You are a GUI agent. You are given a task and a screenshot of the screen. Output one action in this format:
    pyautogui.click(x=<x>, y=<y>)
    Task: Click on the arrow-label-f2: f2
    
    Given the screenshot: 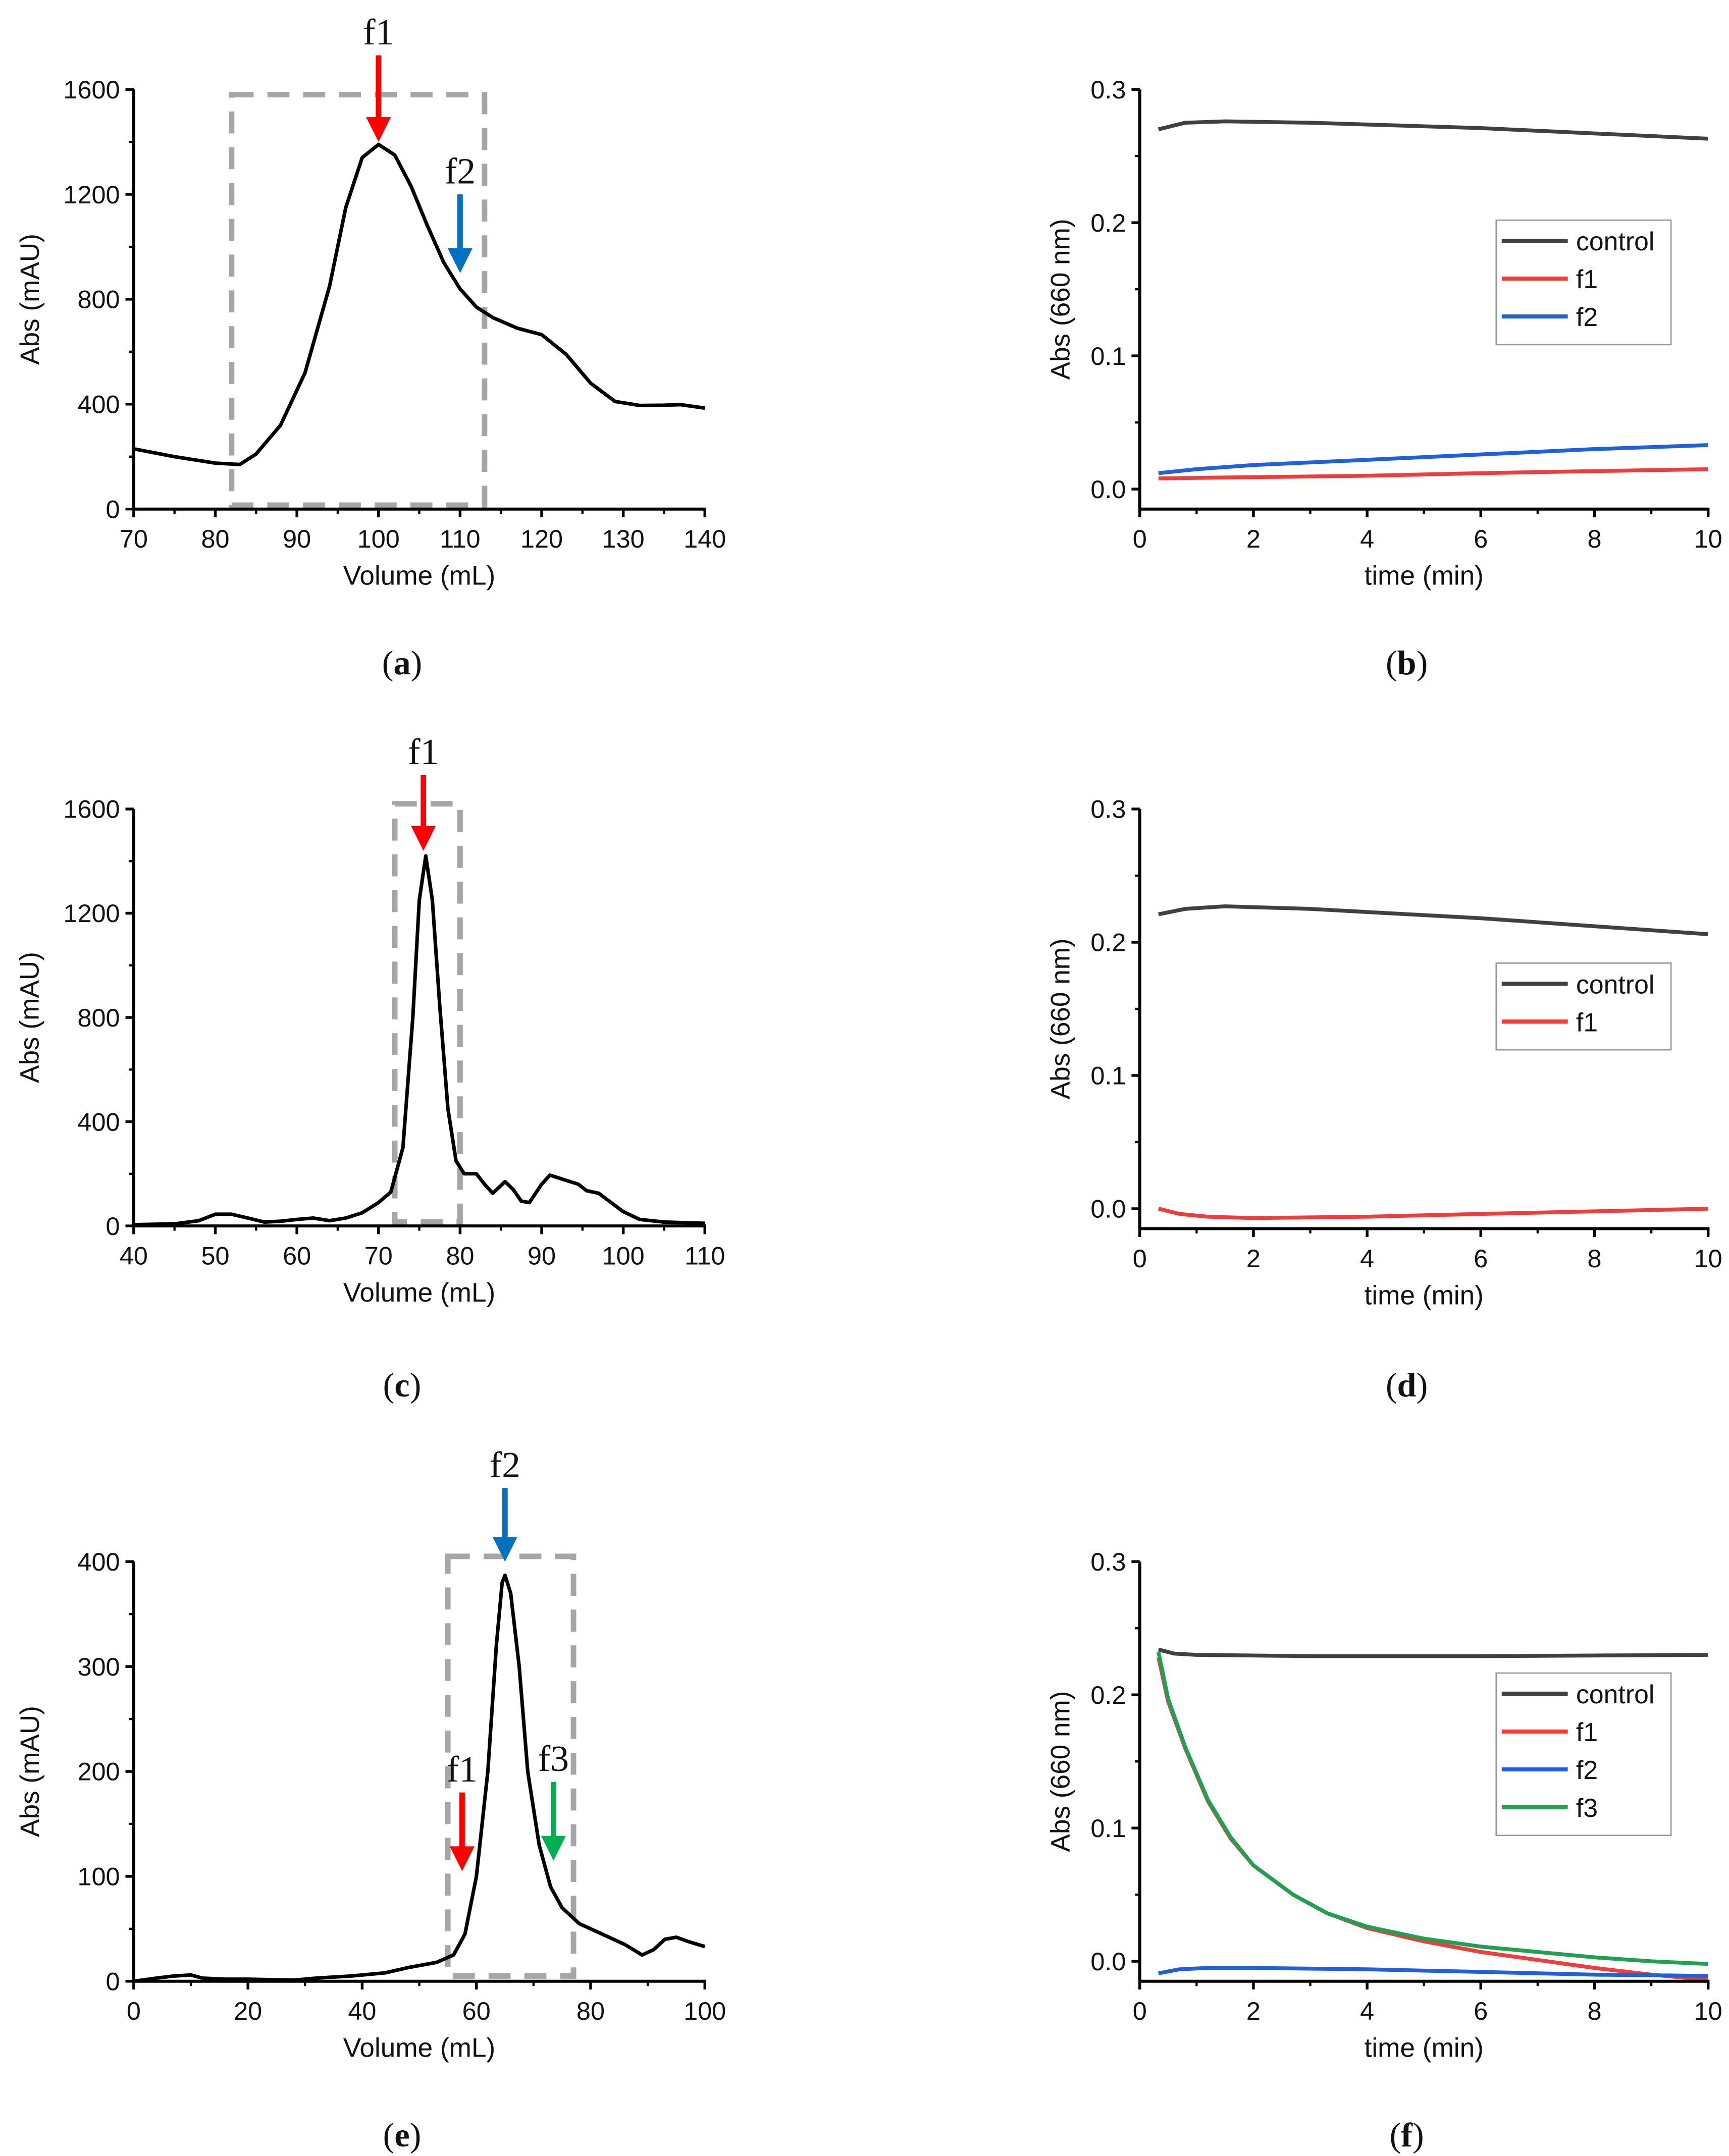 What is the action you would take?
    pyautogui.click(x=461, y=170)
    